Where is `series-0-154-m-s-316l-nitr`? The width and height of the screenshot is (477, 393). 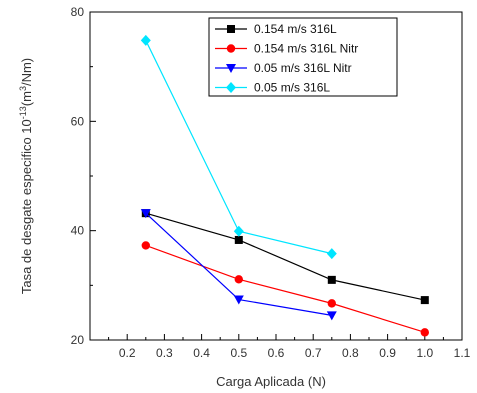 series-0-154-m-s-316l-nitr is located at coordinates (285, 289).